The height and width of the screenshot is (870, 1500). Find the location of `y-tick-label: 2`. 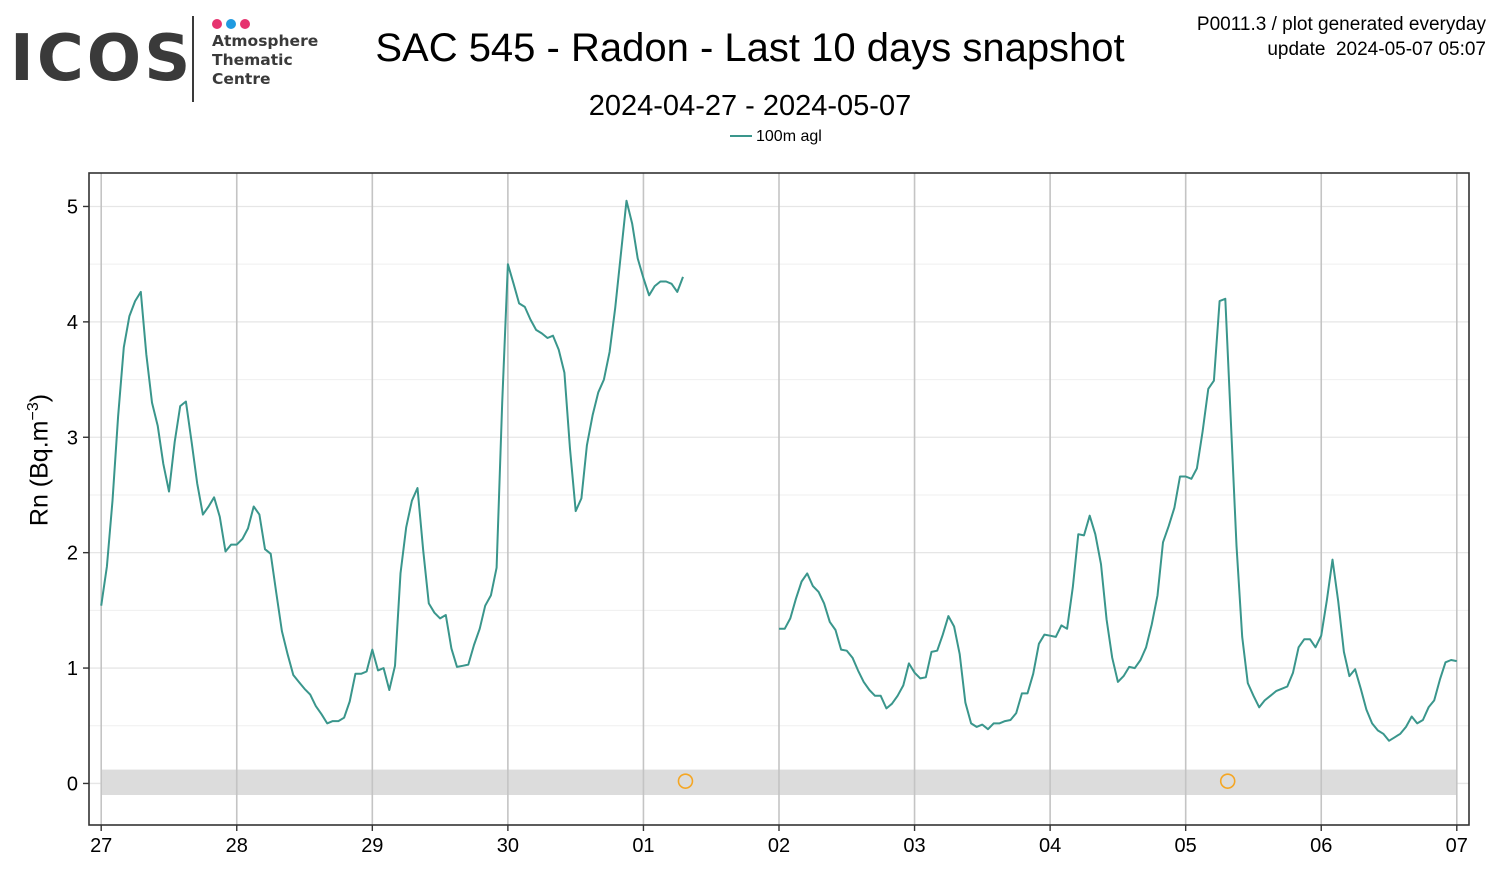

y-tick-label: 2 is located at coordinates (72, 554).